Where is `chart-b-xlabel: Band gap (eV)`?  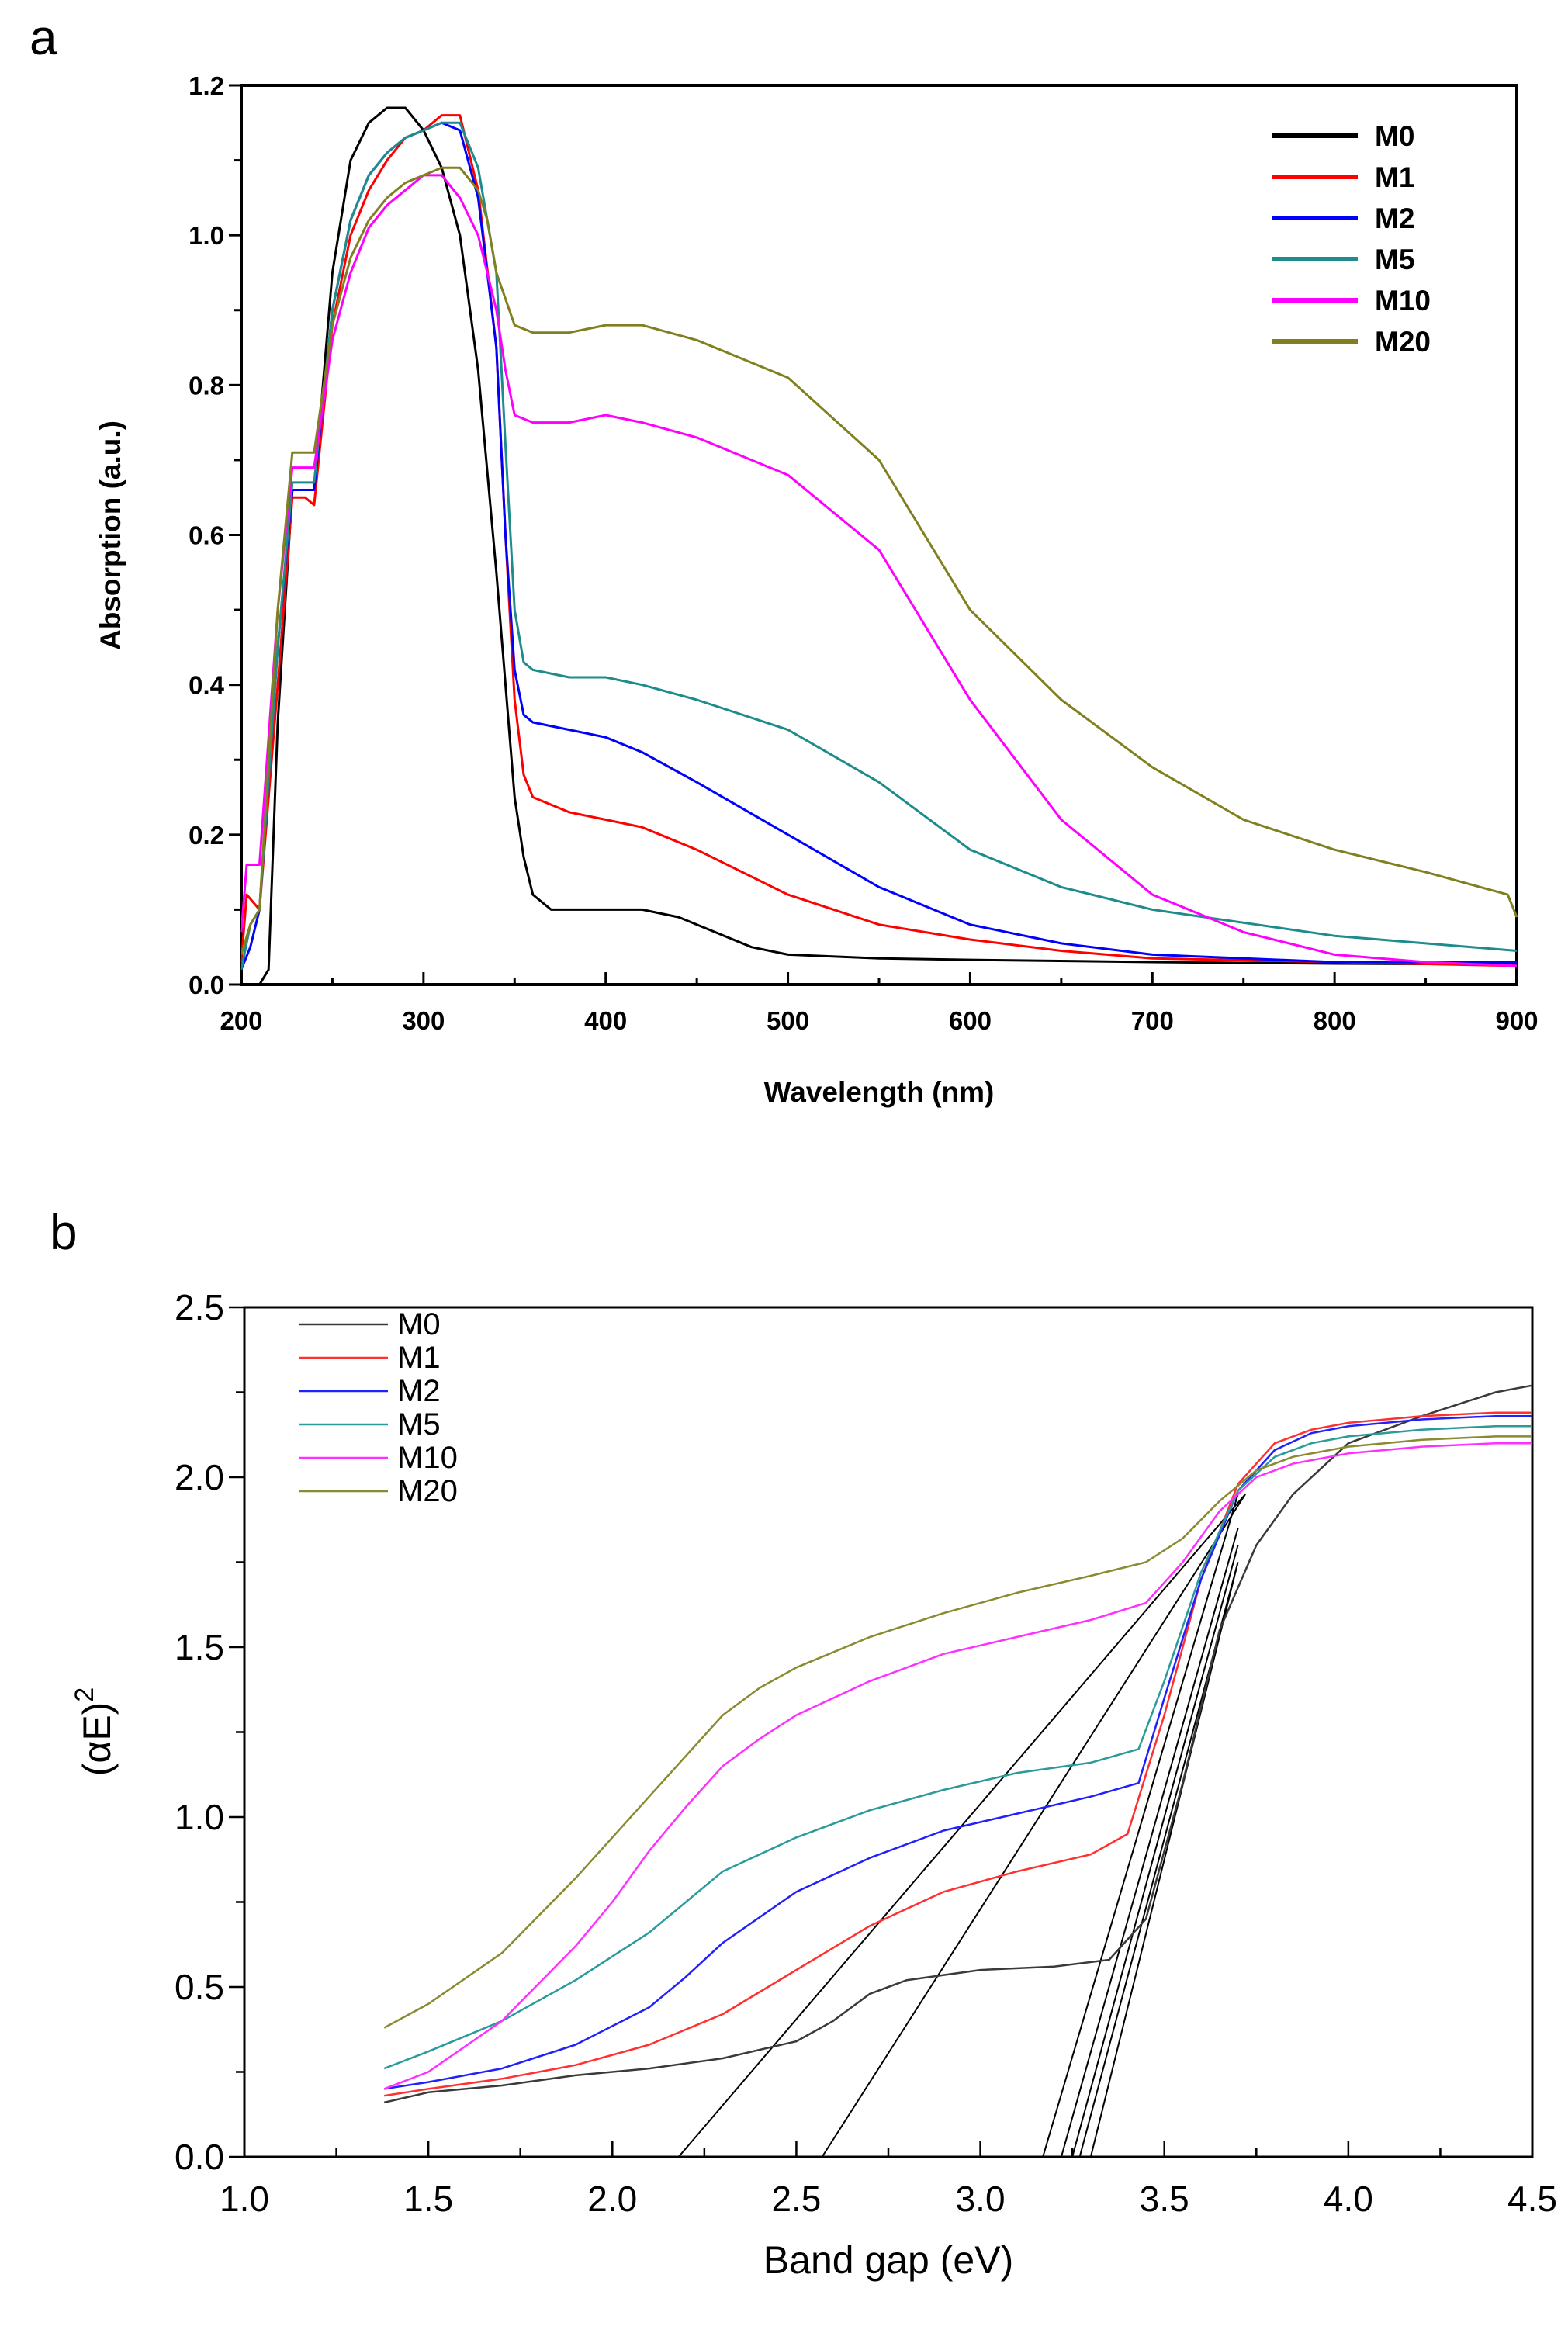 chart-b-xlabel: Band gap (eV) is located at coordinates (888, 2260).